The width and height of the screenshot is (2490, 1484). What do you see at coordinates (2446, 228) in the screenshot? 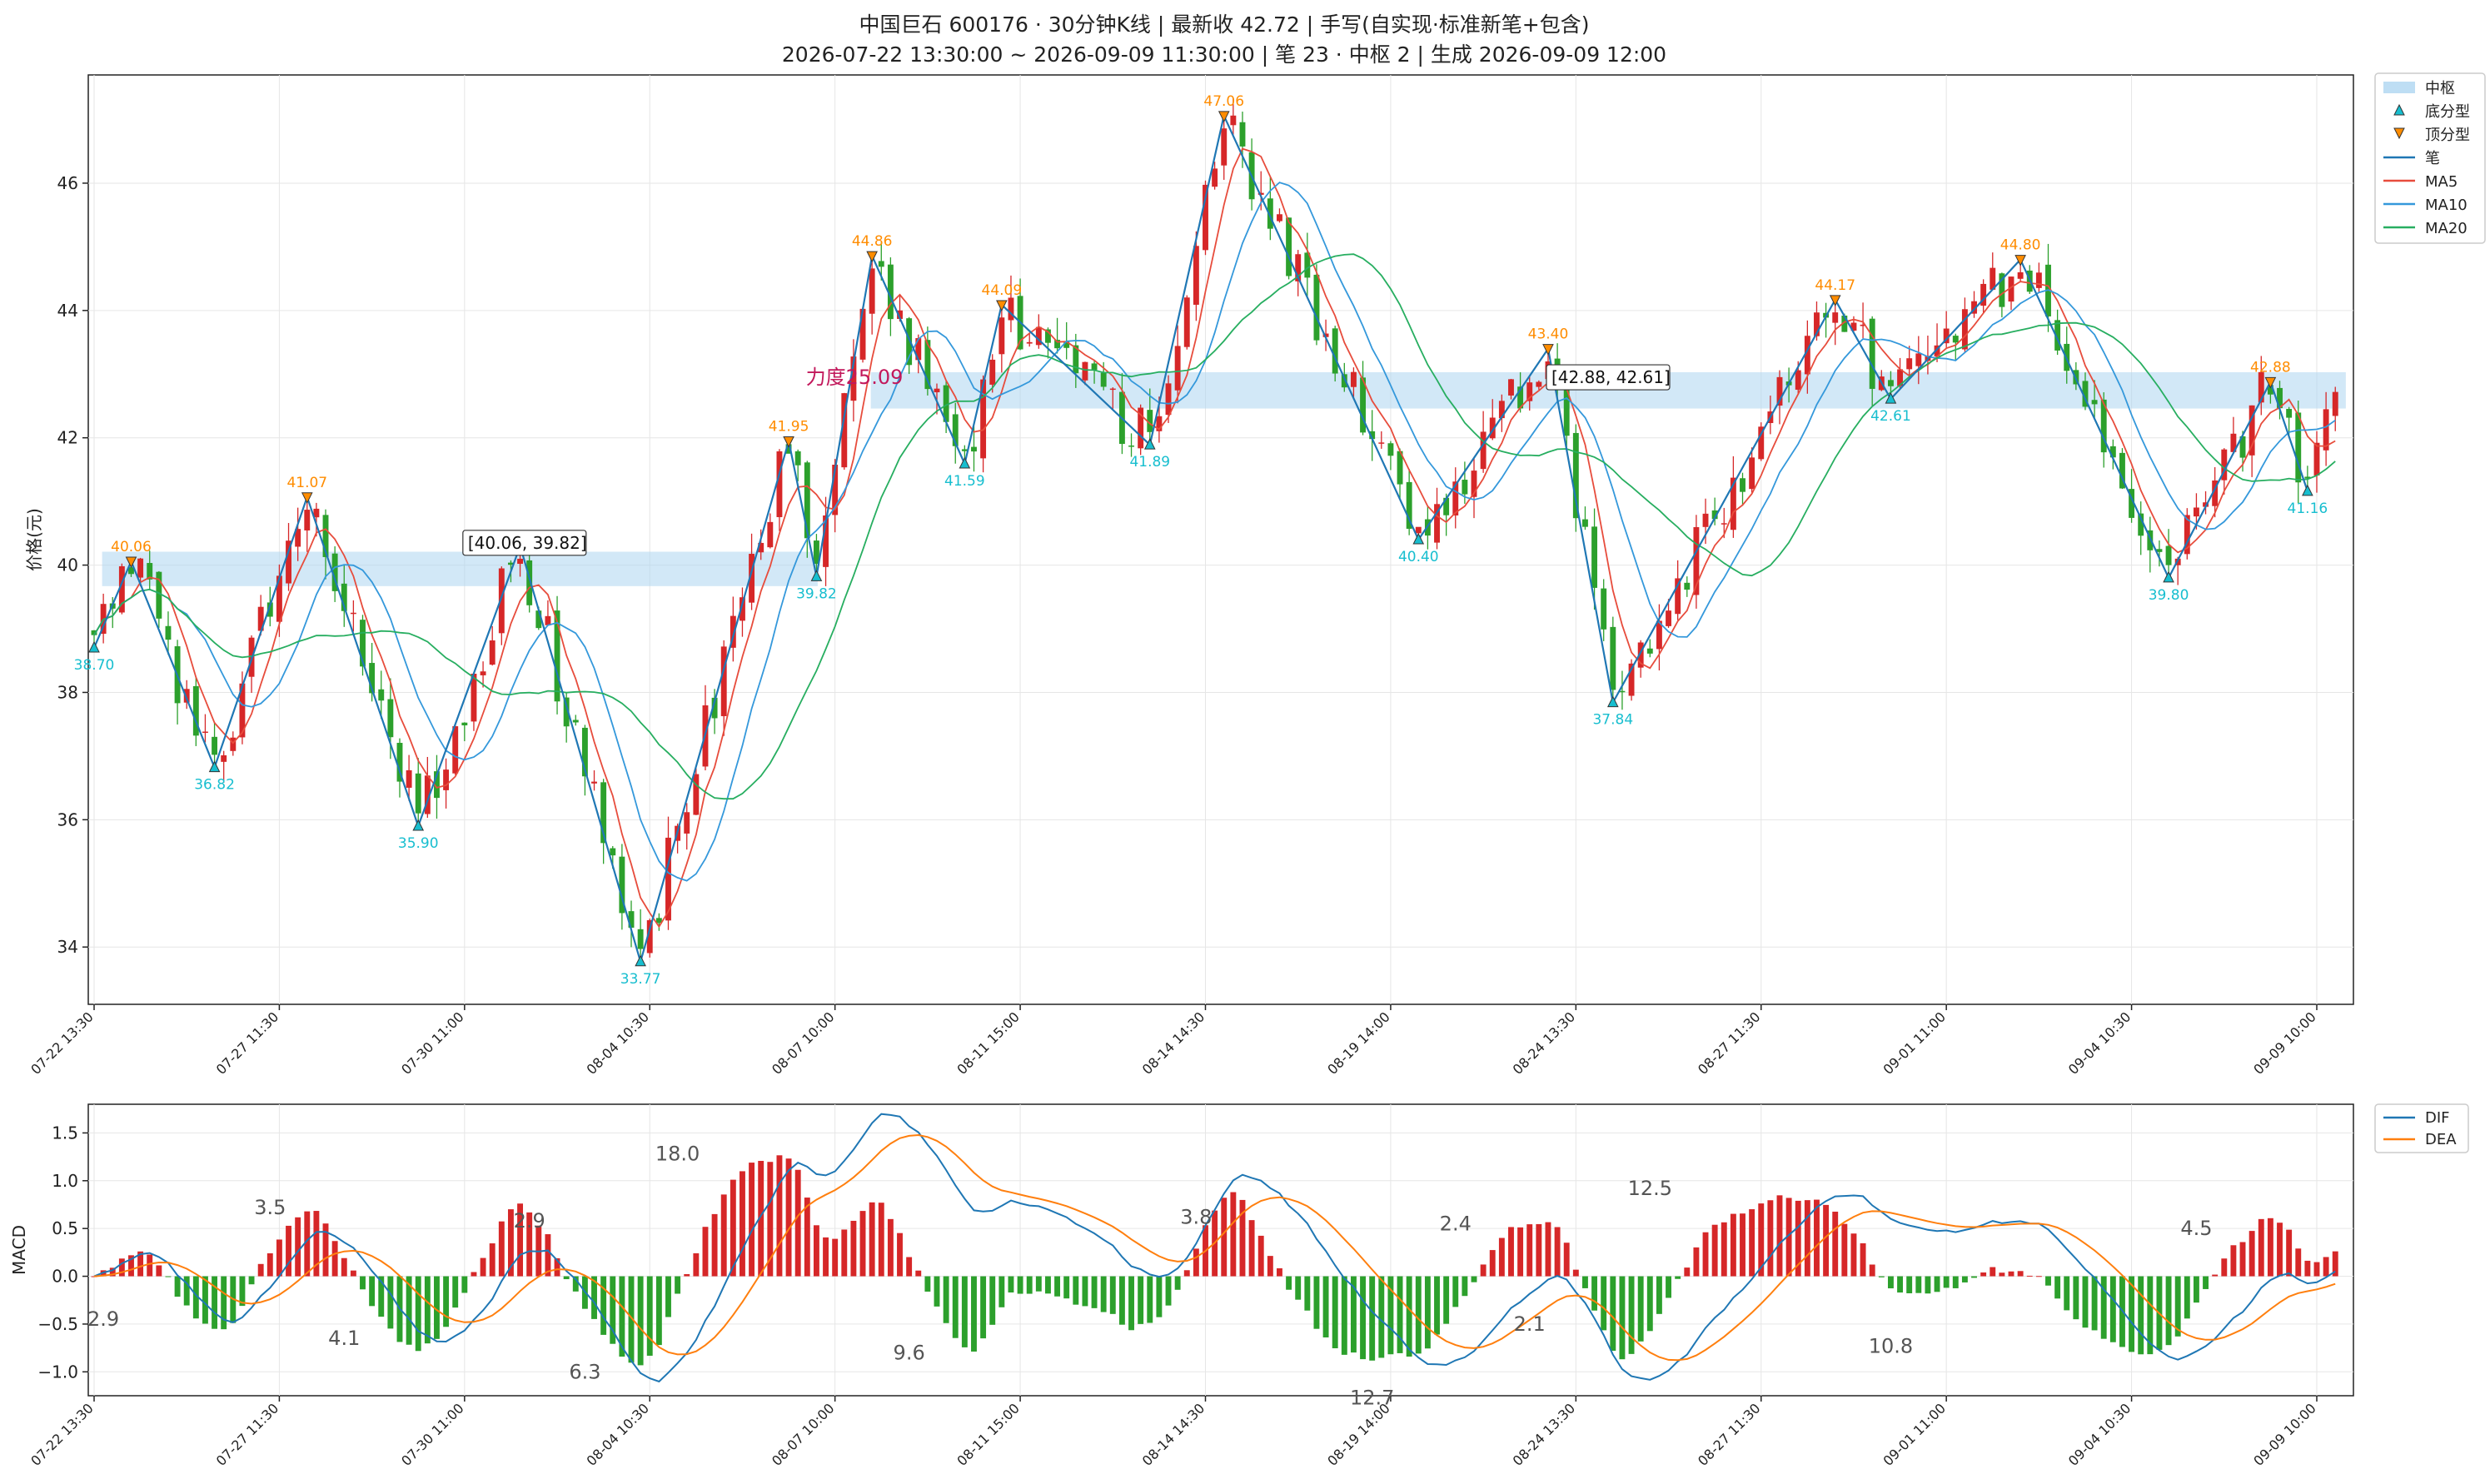
I see `legend-ma20: MA20` at bounding box center [2446, 228].